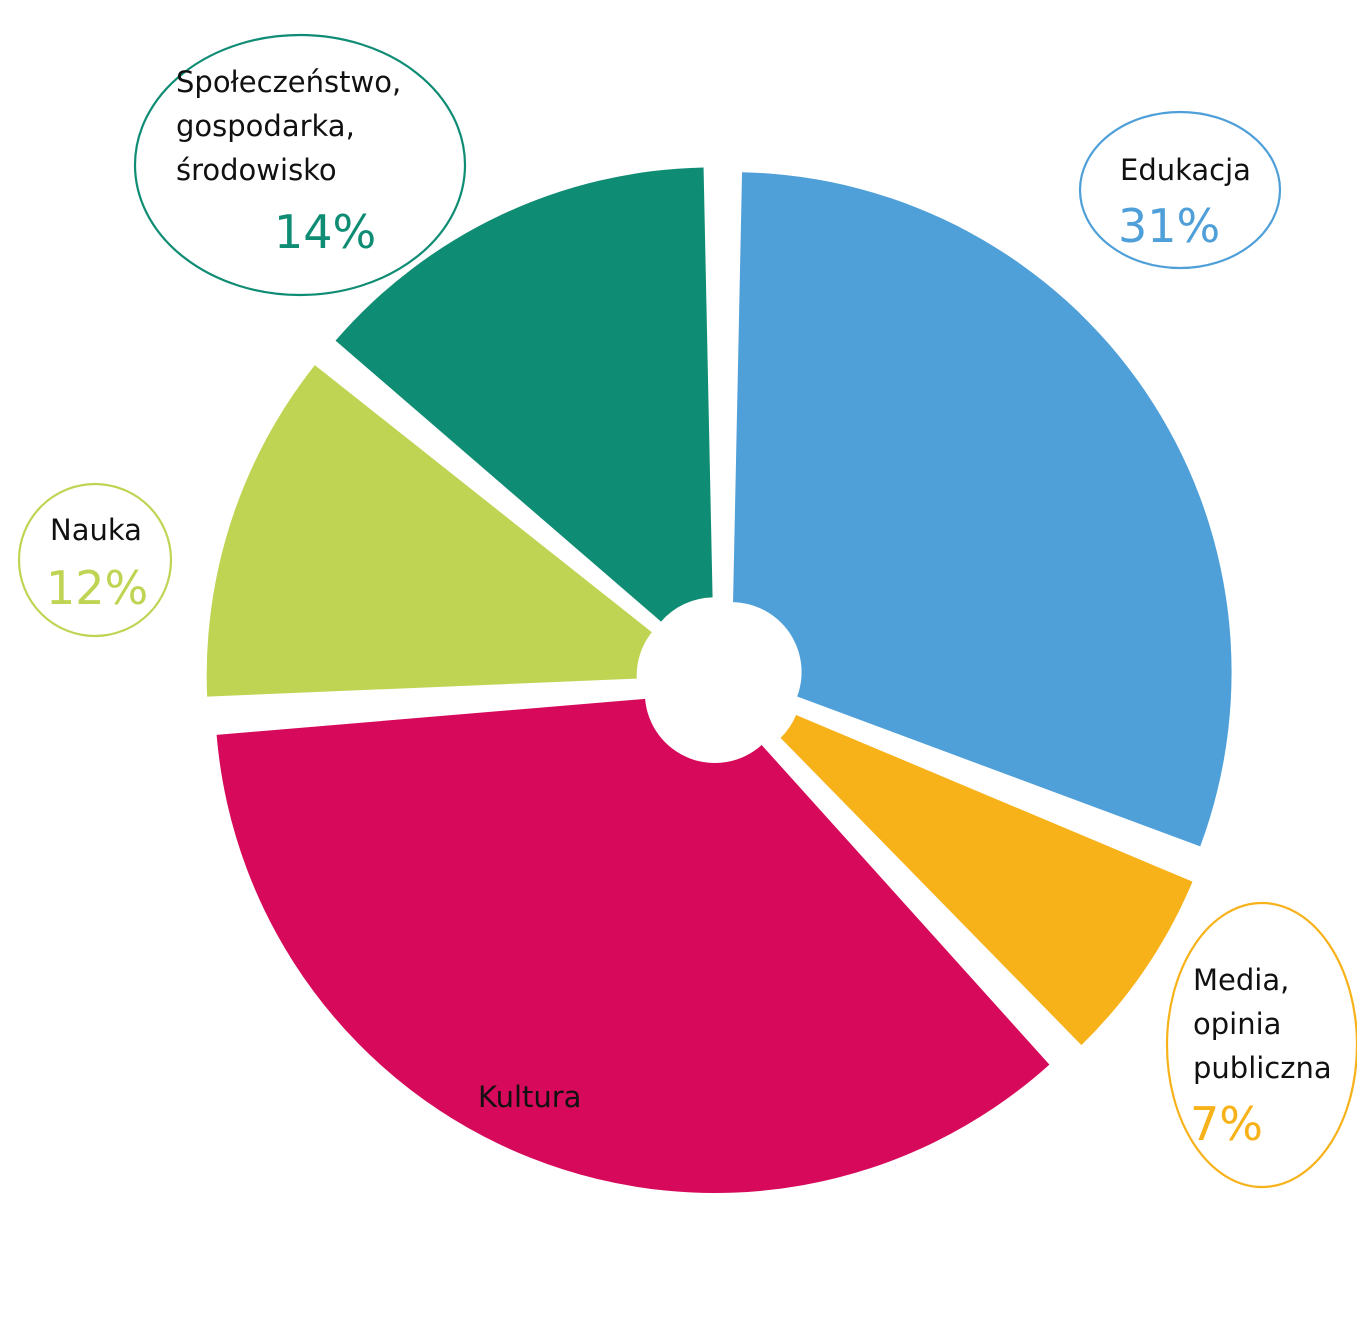 This screenshot has height=1340, width=1357. What do you see at coordinates (1169, 226) in the screenshot?
I see `value-label: 31%` at bounding box center [1169, 226].